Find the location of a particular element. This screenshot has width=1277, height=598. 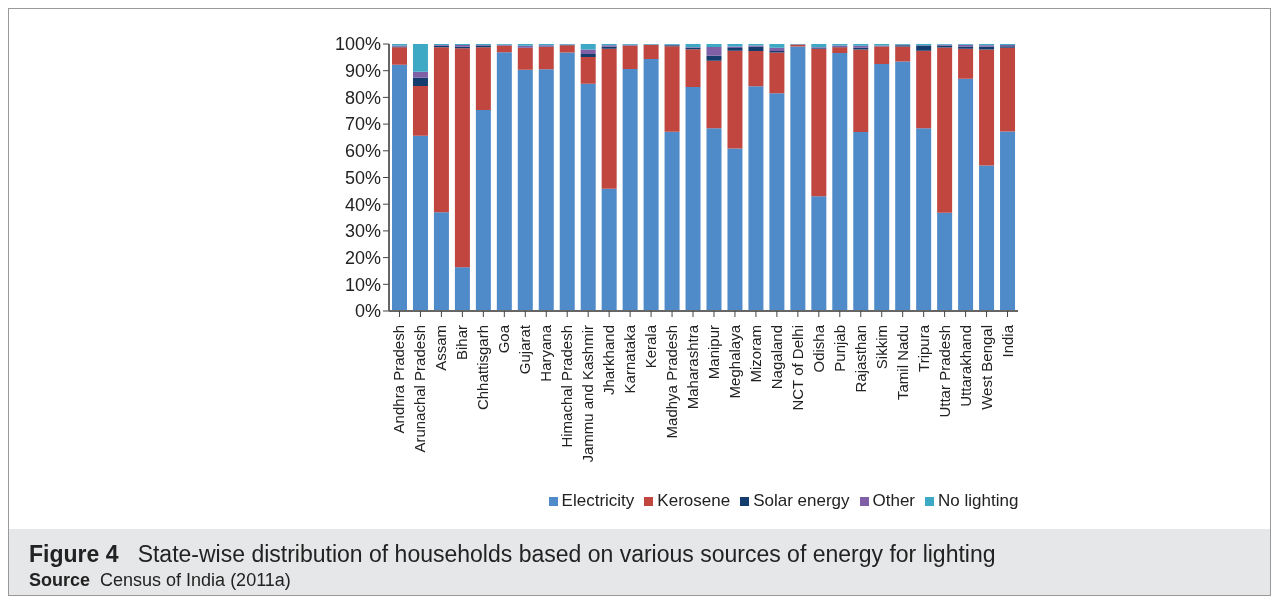

y-tick-label: 0% is located at coordinates (367, 311).